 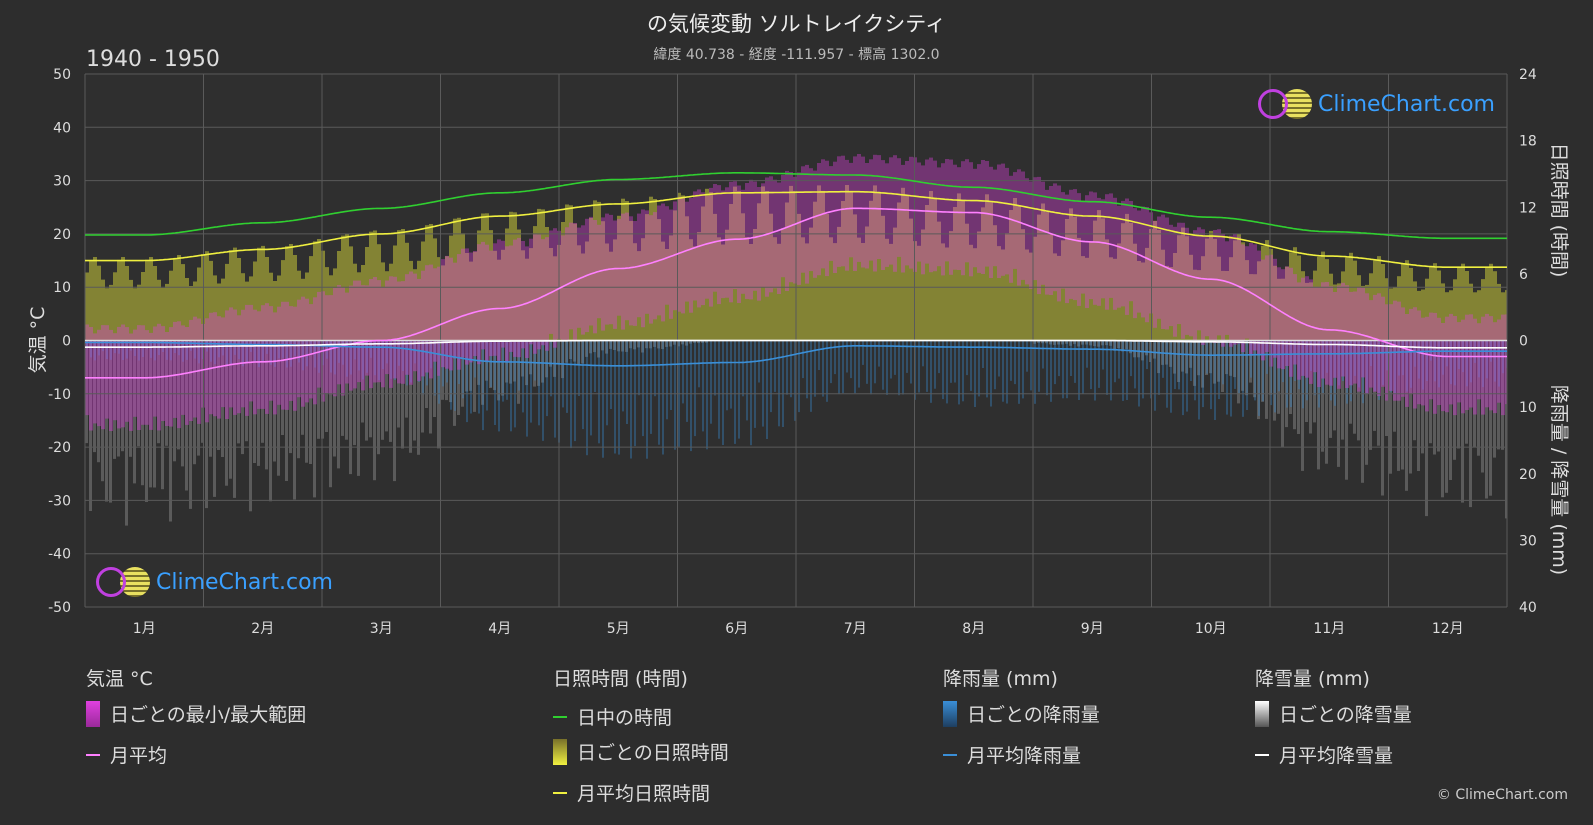 I want to click on logo-bottom: ClimeChart.com, so click(x=214, y=582).